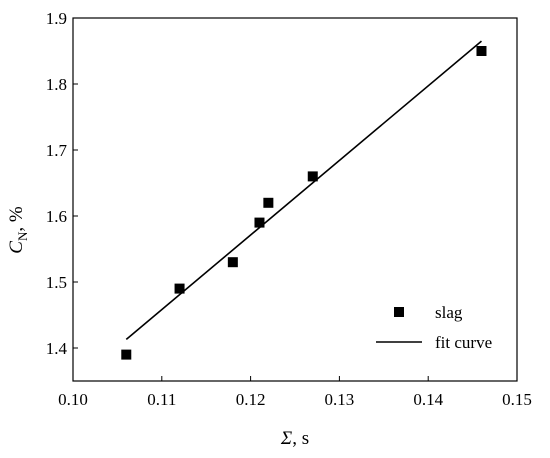 This screenshot has height=458, width=550. Describe the element at coordinates (73, 399) in the screenshot. I see `x-tick-label: 0.10` at that location.